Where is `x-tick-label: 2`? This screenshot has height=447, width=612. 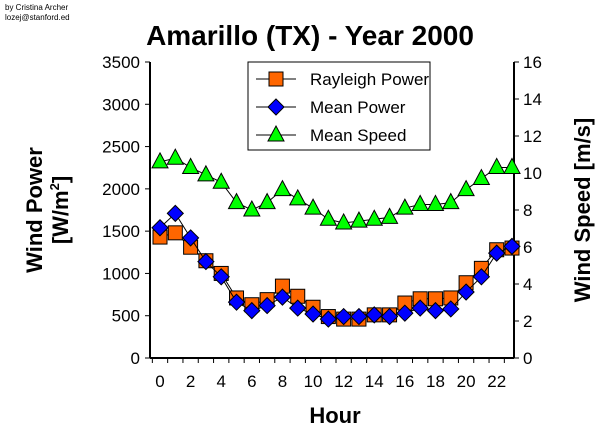
x-tick-label: 2 is located at coordinates (190, 381).